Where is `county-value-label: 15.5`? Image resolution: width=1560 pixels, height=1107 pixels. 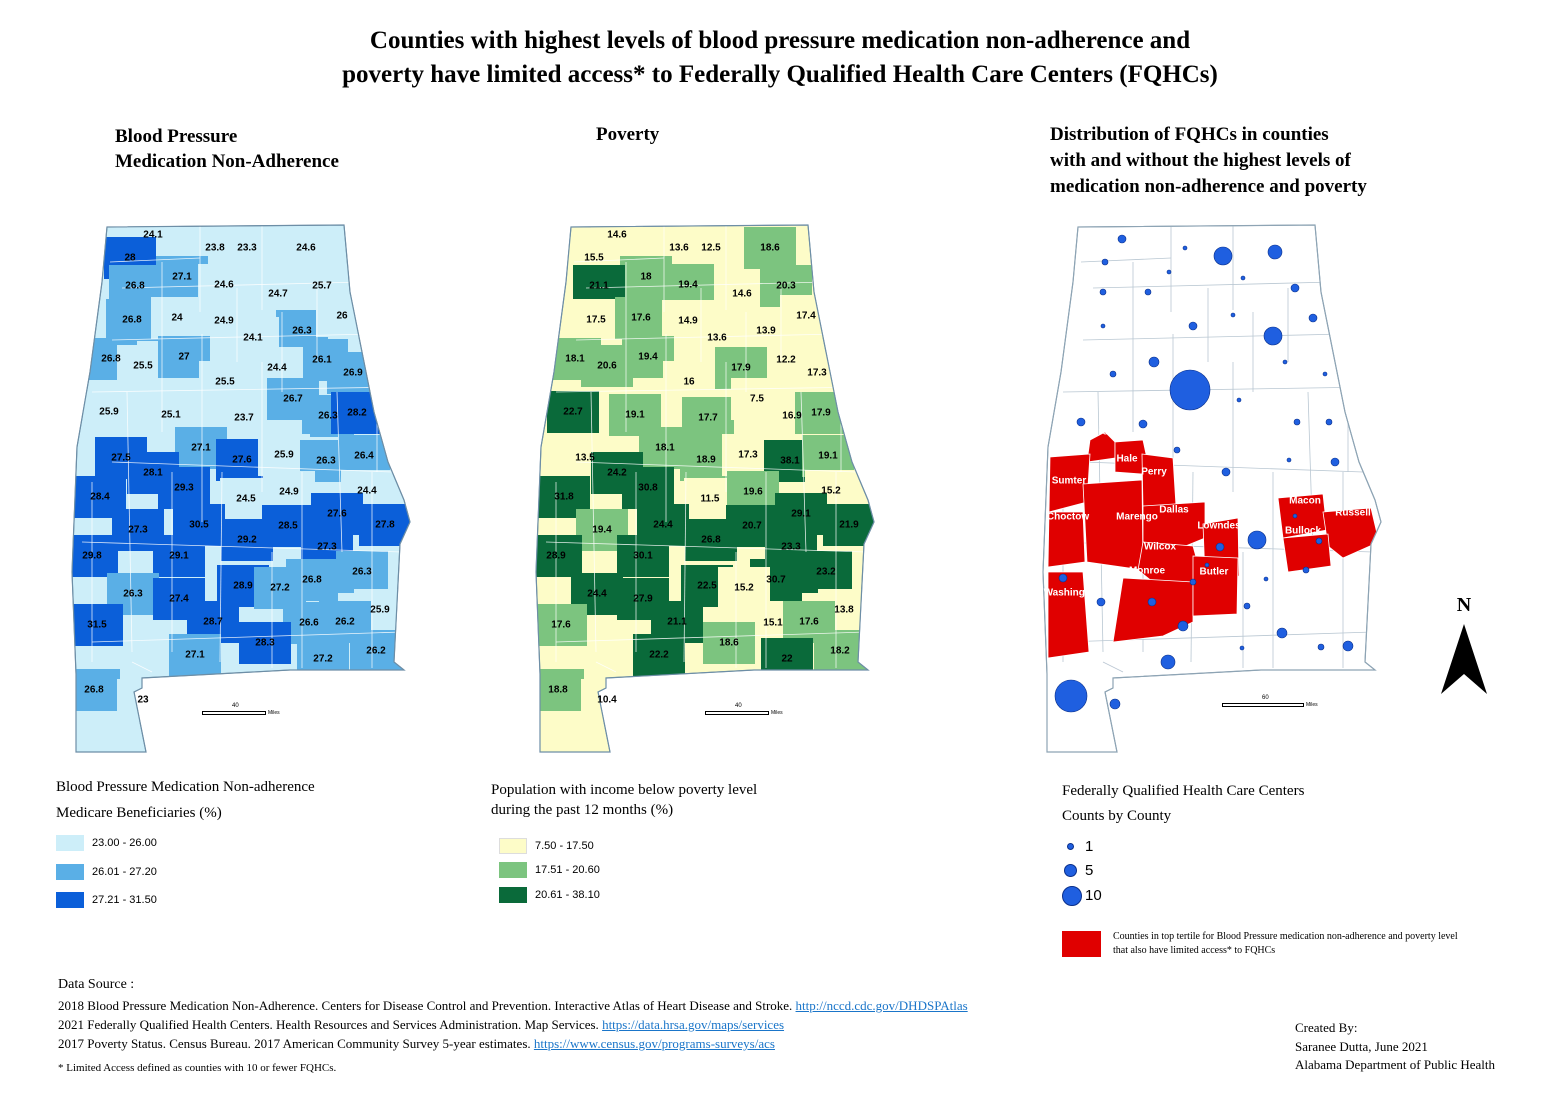 county-value-label: 15.5 is located at coordinates (594, 258).